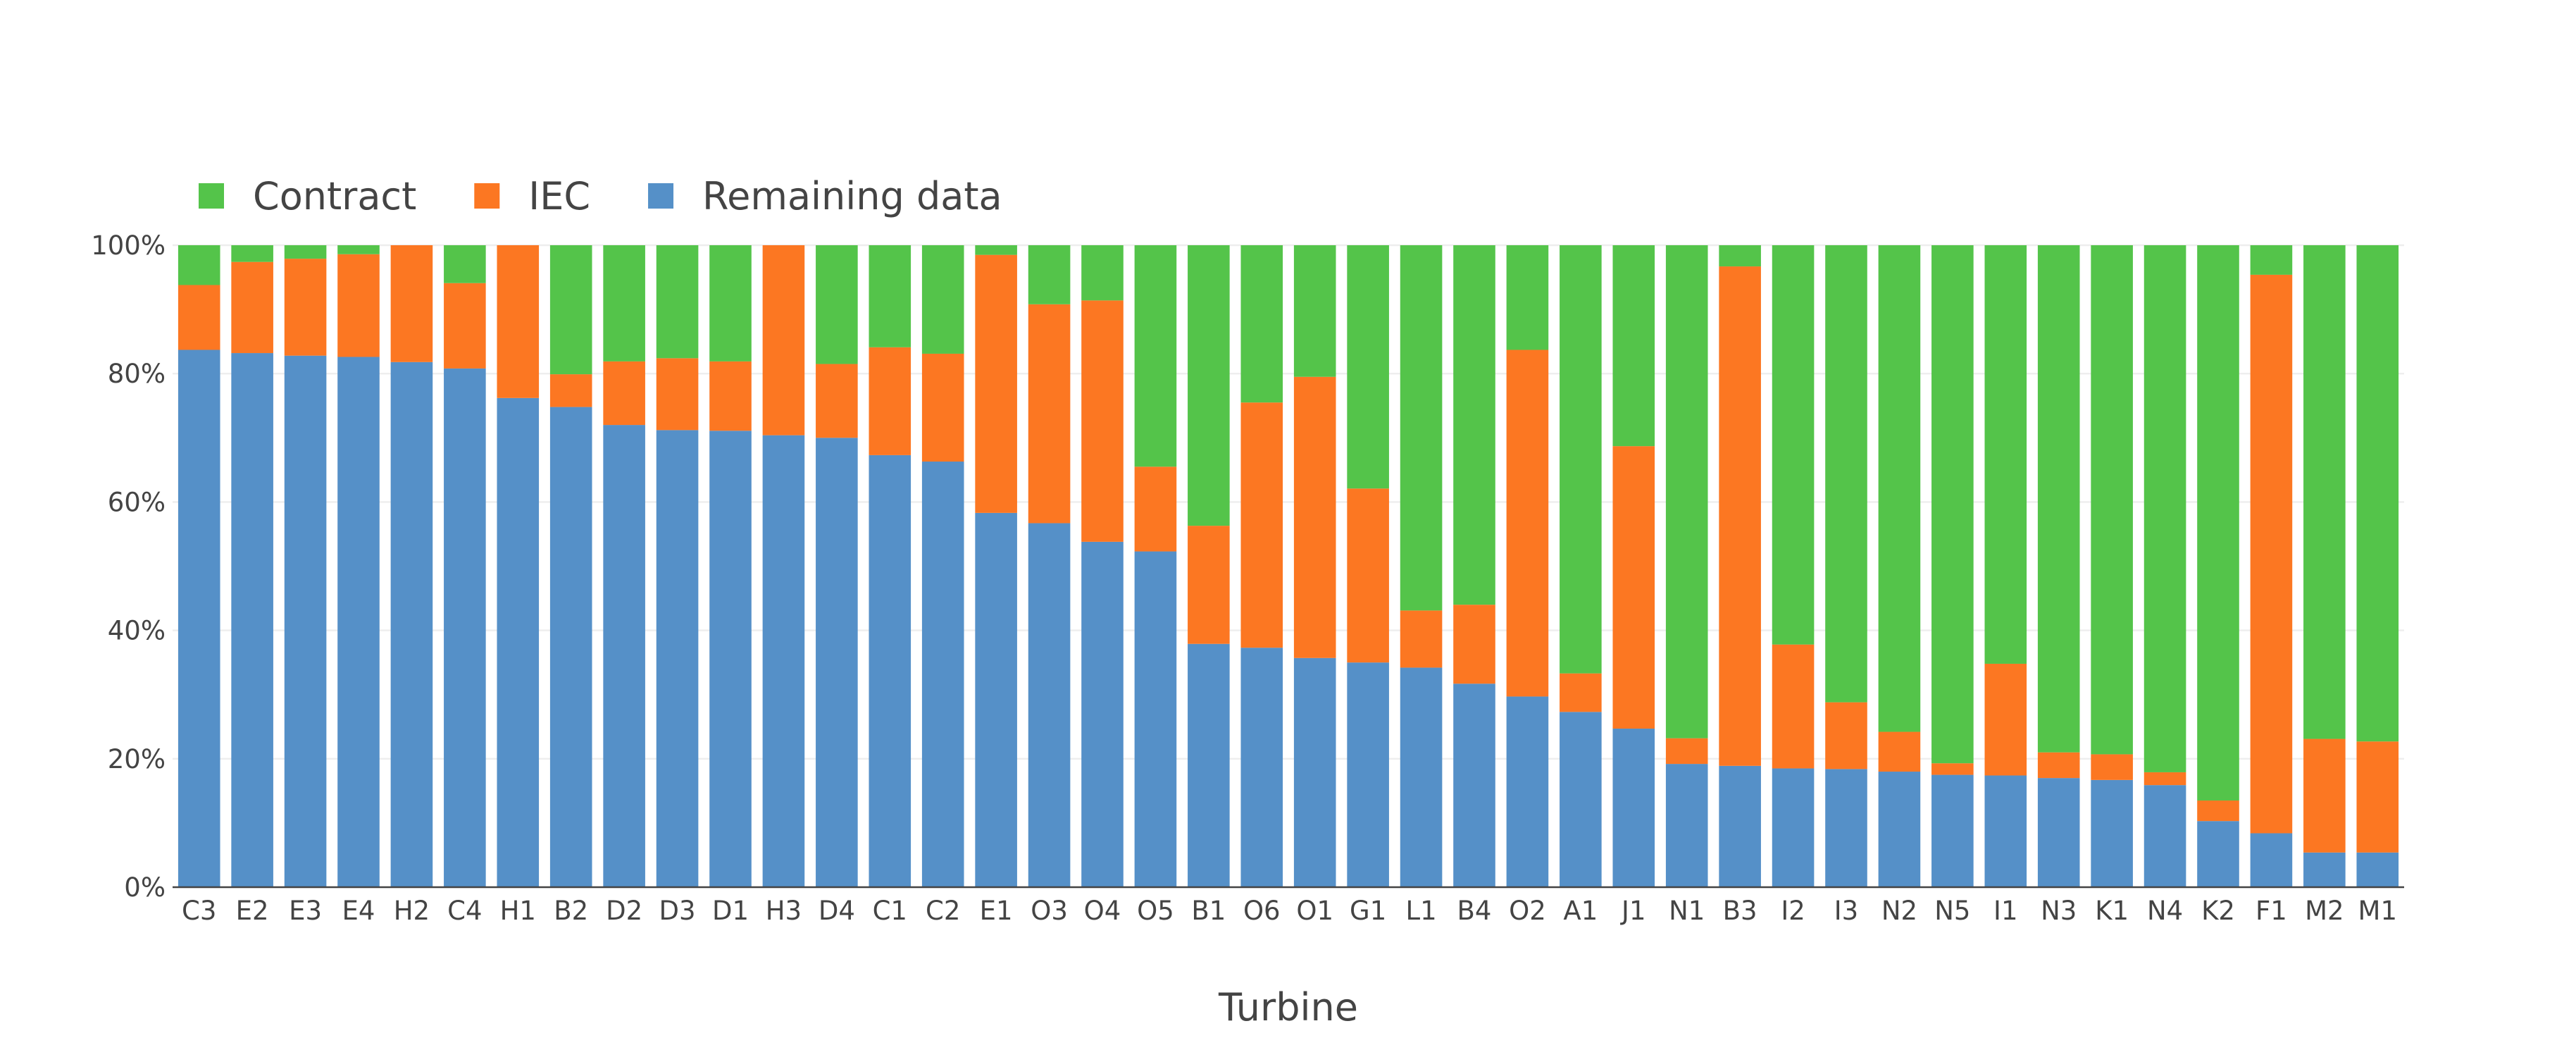 This screenshot has width=2576, height=1057. Describe the element at coordinates (783, 340) in the screenshot. I see `bar-iec-h3` at that location.